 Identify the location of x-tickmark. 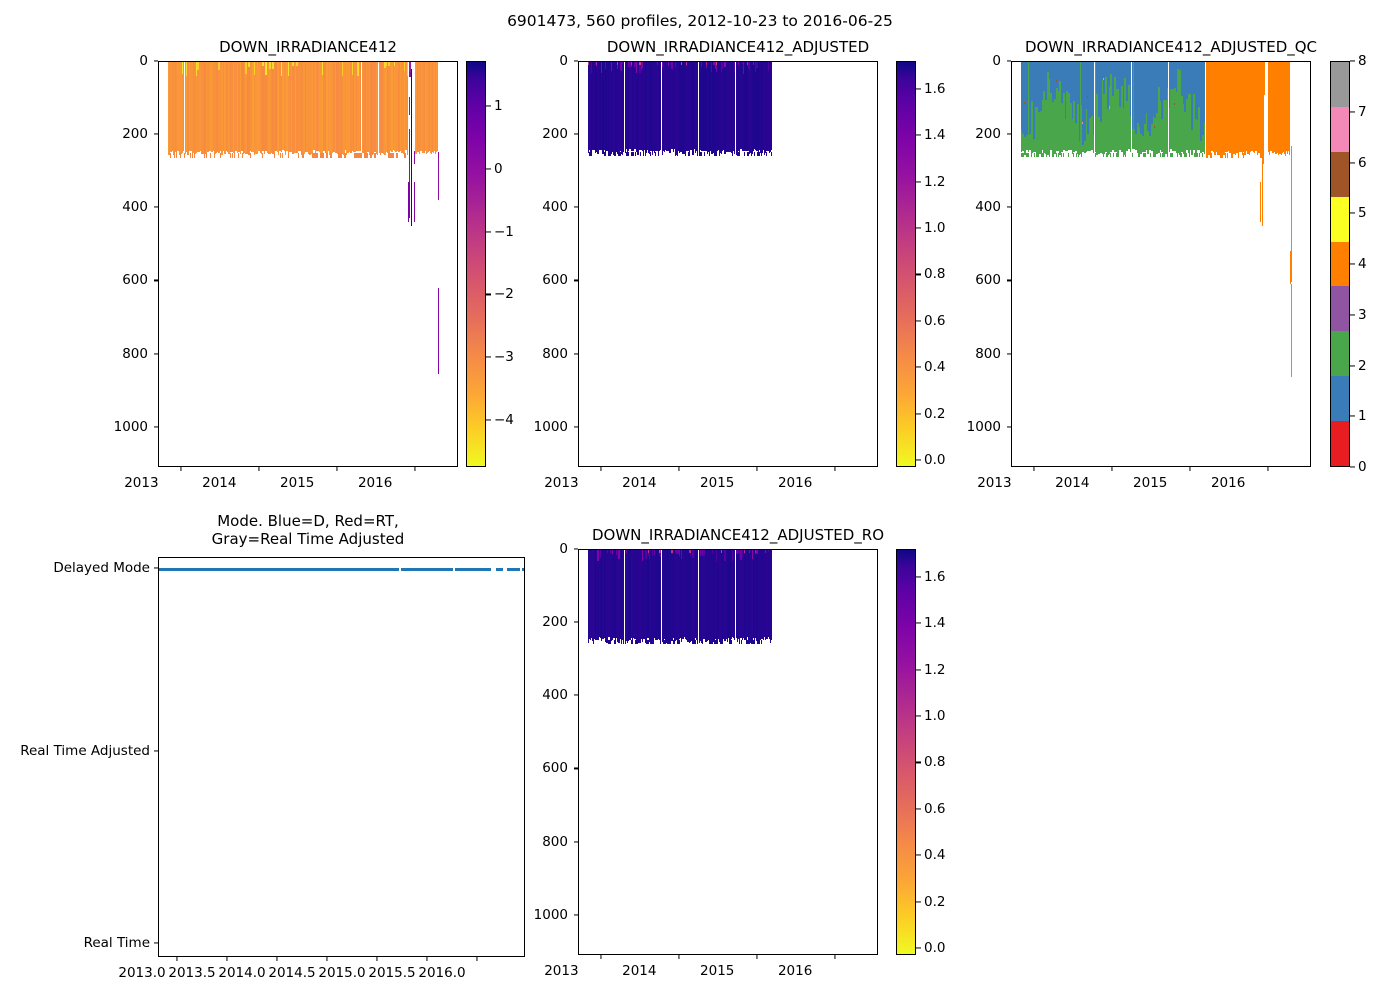
(1268, 469).